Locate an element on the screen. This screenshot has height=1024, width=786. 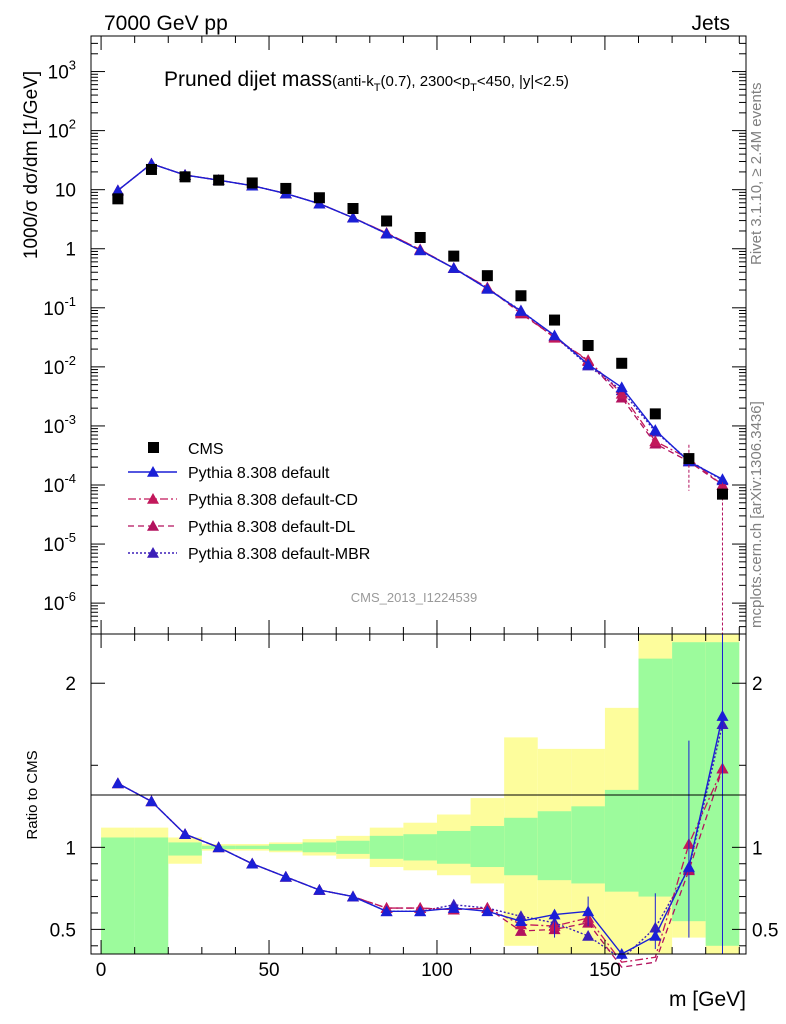
x-tick-label: 0 is located at coordinates (101, 970).